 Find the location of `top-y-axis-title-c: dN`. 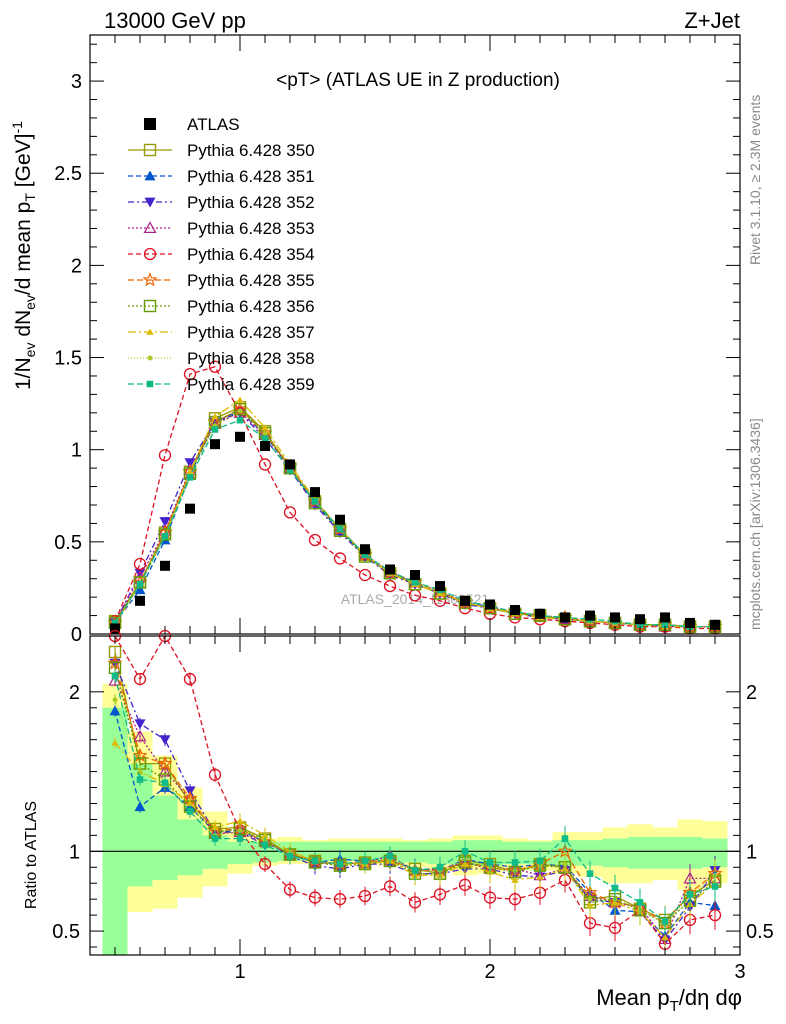

top-y-axis-title-c: dN is located at coordinates (23, 326).